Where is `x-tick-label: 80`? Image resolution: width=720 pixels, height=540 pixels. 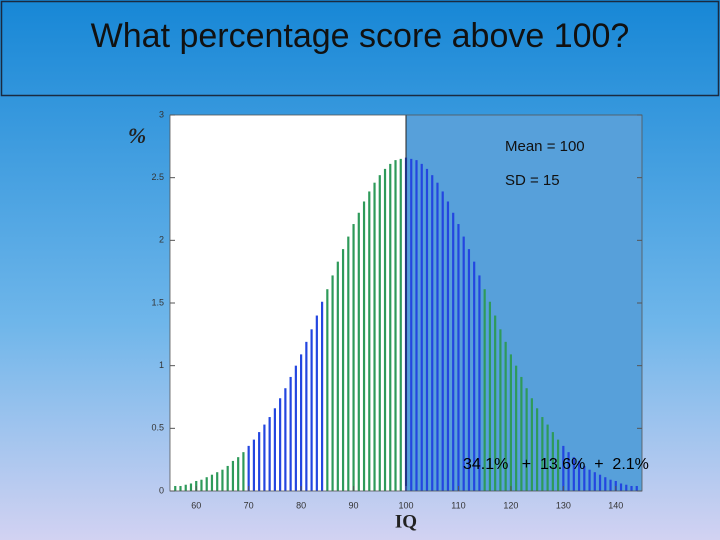 x-tick-label: 80 is located at coordinates (301, 505).